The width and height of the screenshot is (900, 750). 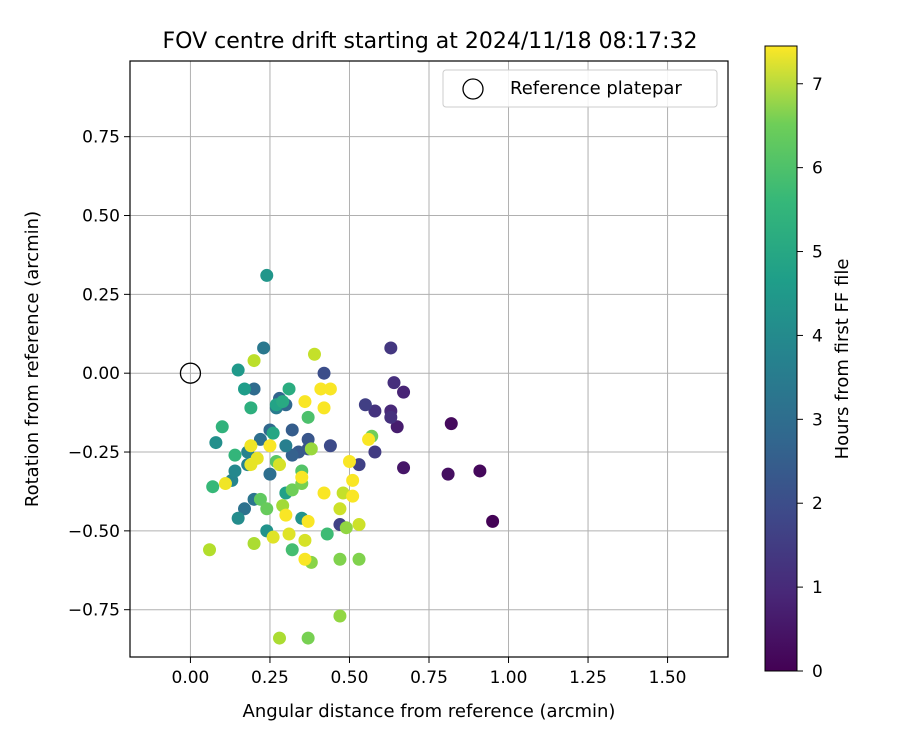 I want to click on y-tick-label: 0.75, so click(x=101, y=138).